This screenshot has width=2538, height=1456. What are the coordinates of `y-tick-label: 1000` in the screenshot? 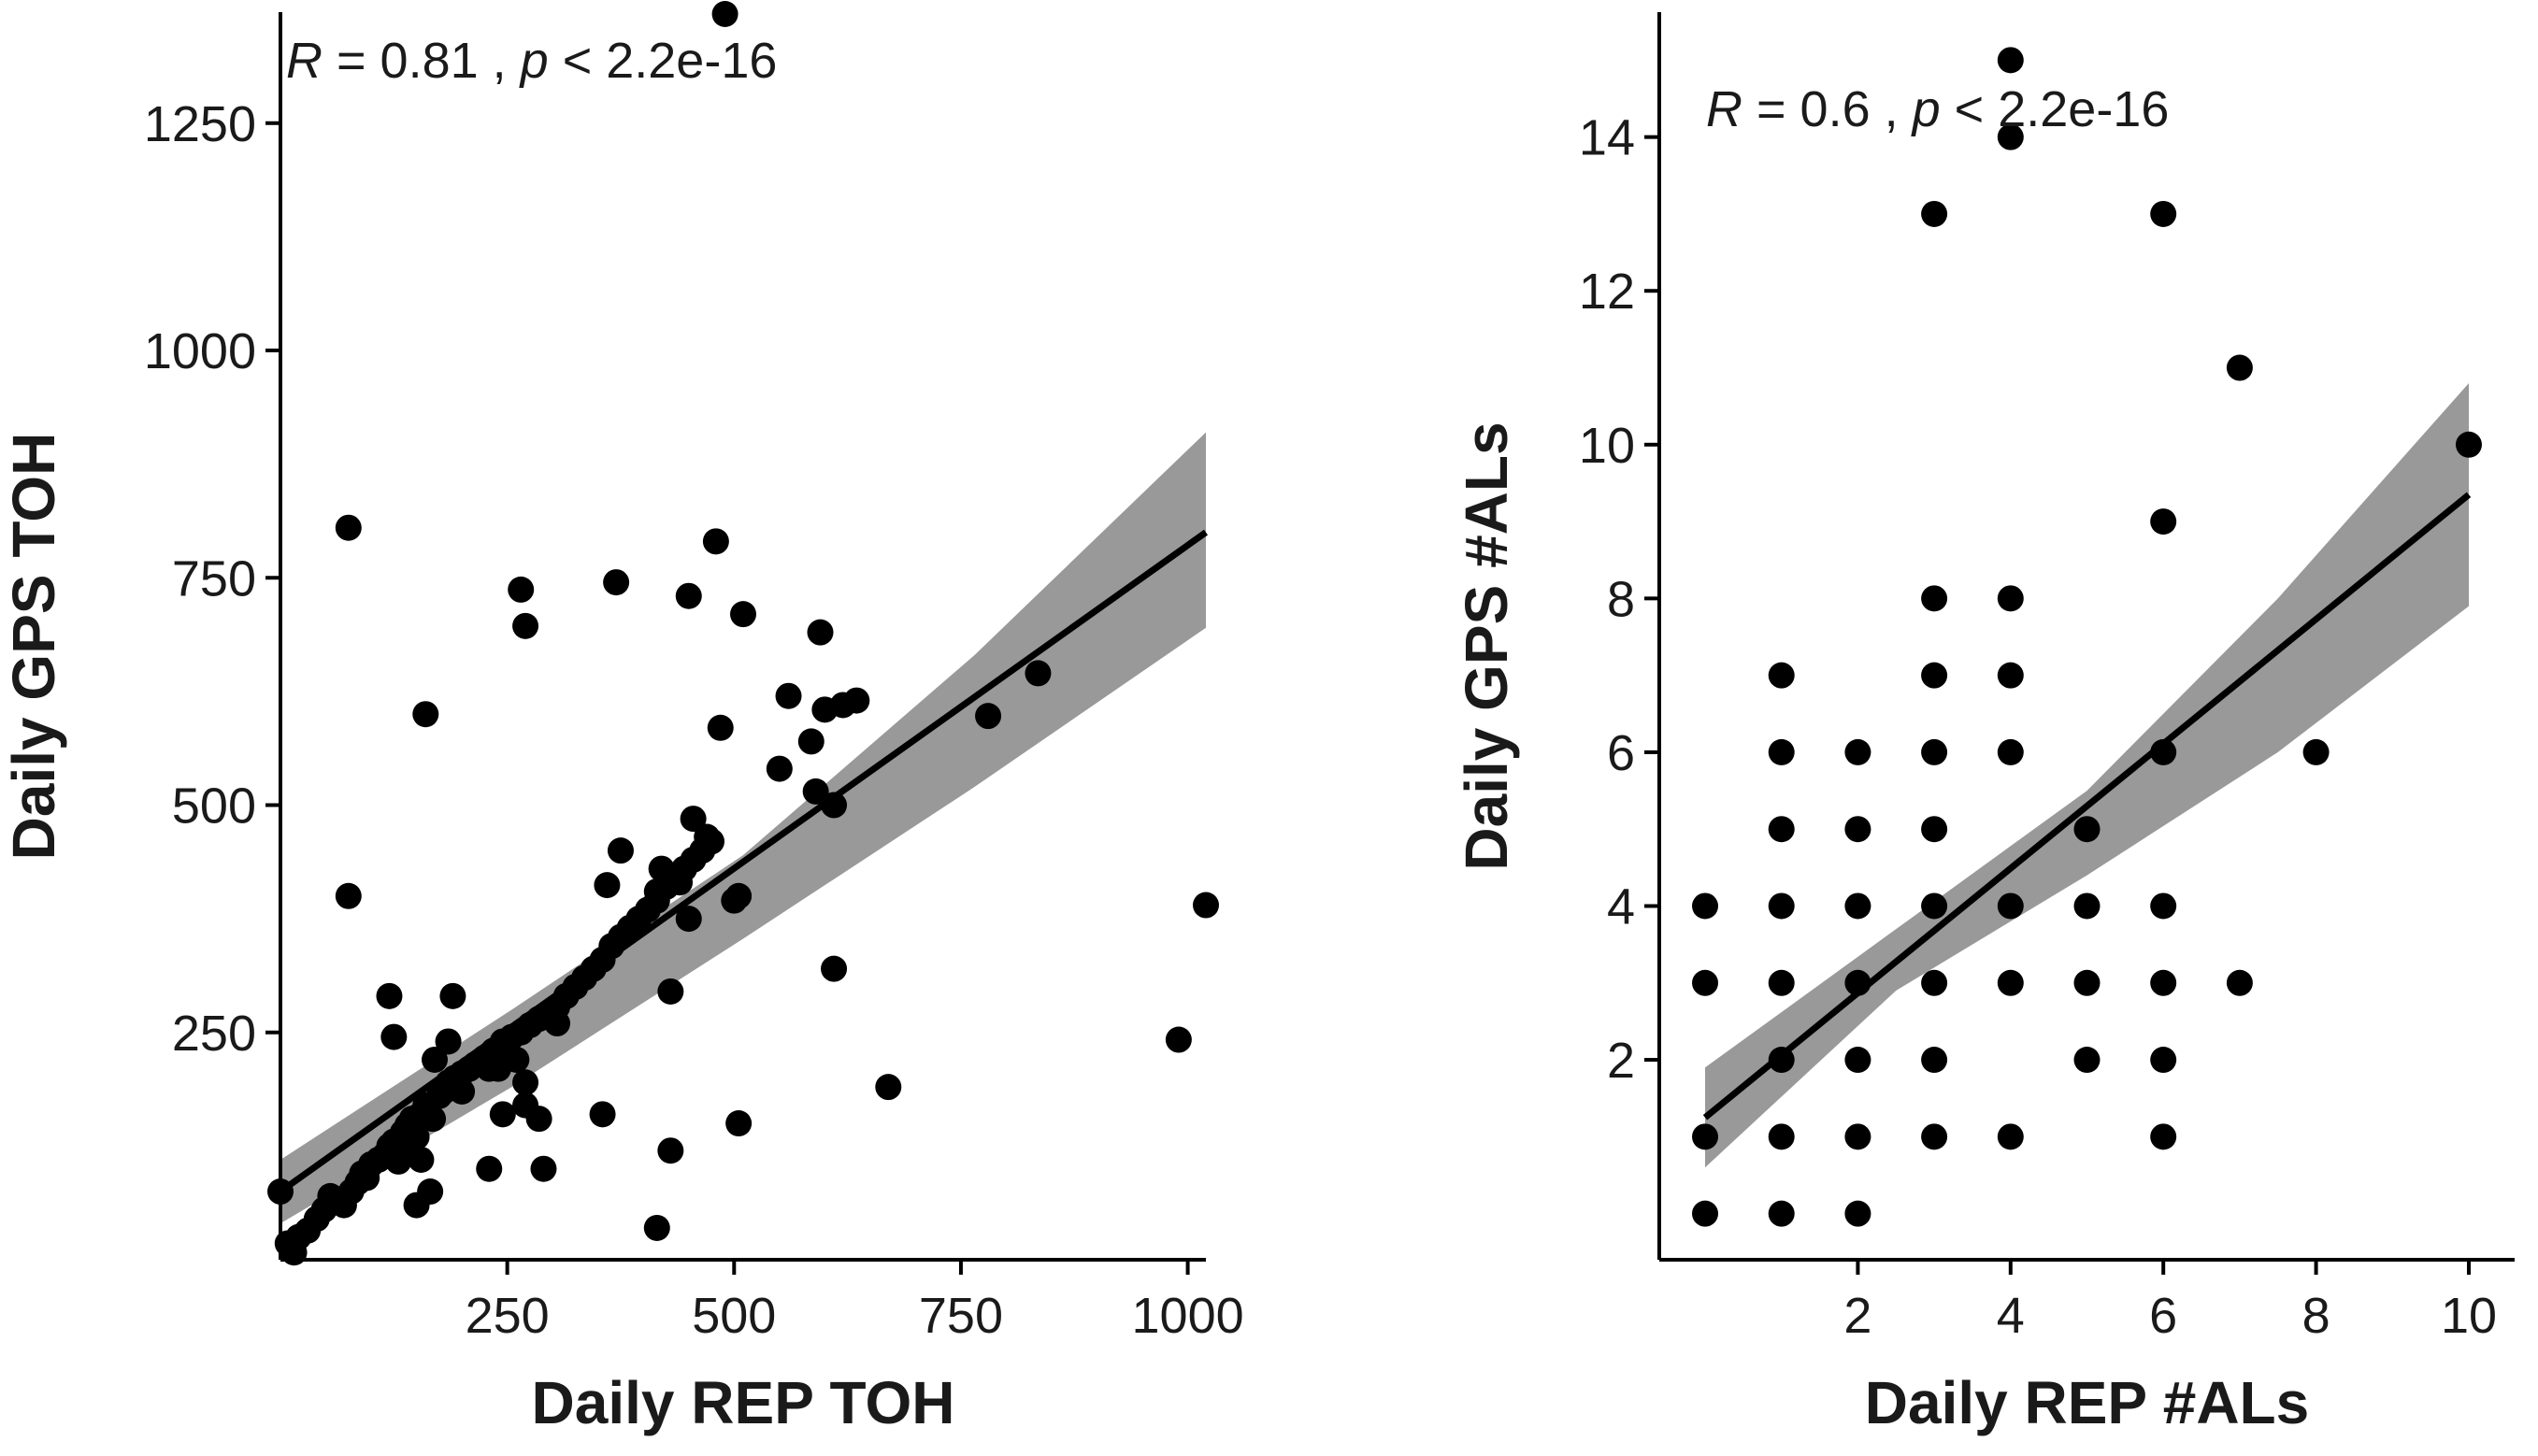 It's located at (200, 351).